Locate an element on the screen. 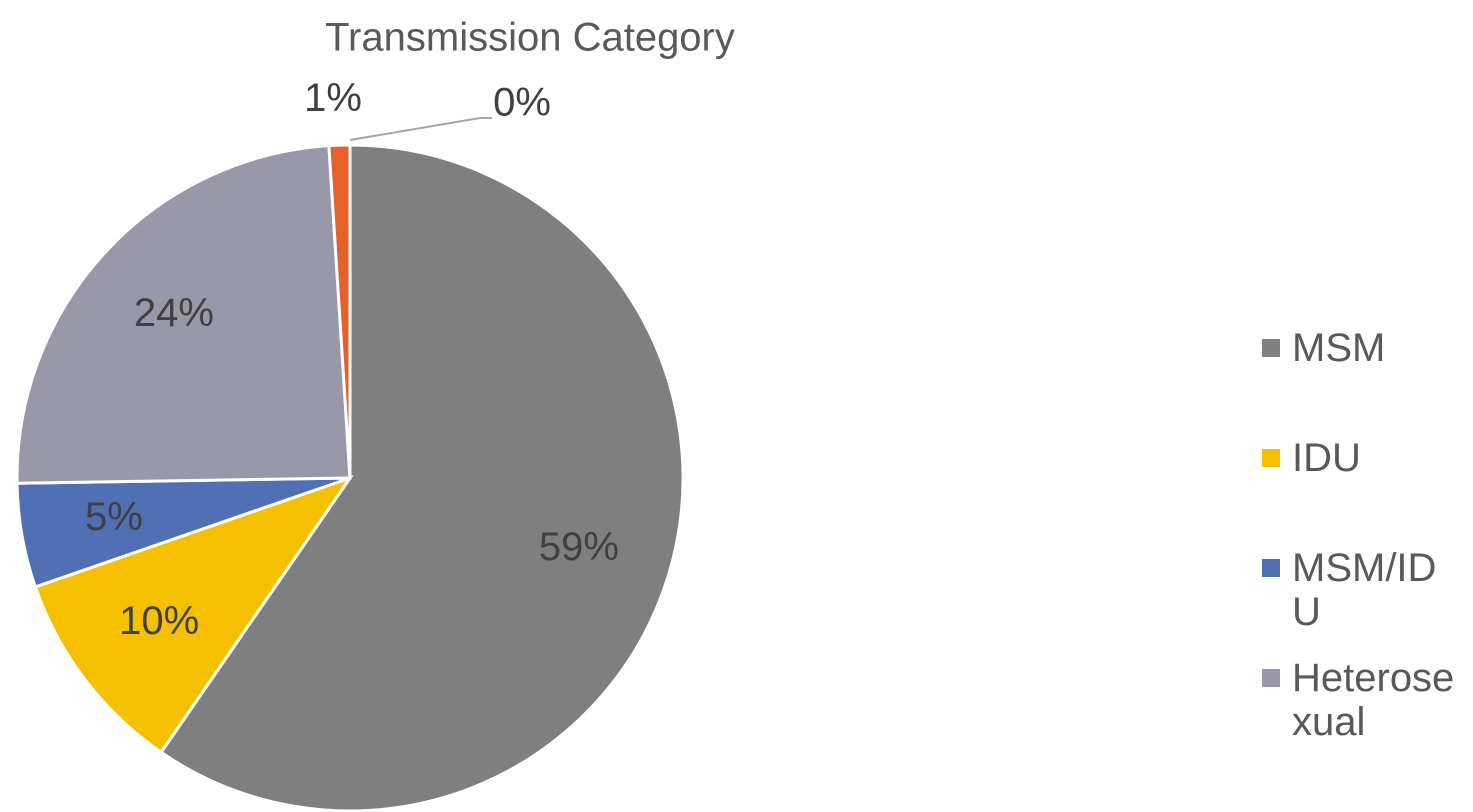 The width and height of the screenshot is (1473, 812). data-label: 0% is located at coordinates (522, 103).